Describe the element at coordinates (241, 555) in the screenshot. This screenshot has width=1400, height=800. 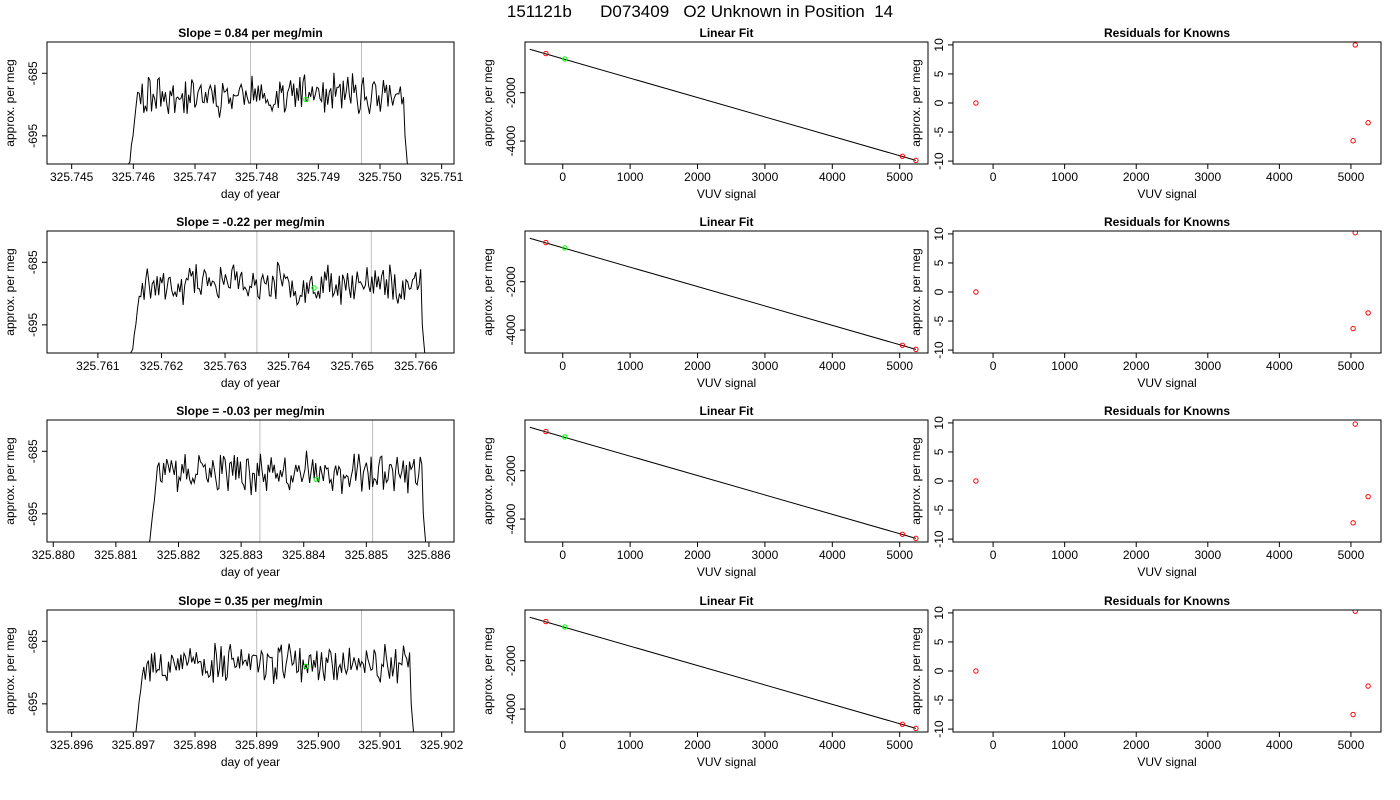
I see `x-tick-label: 325.883` at that location.